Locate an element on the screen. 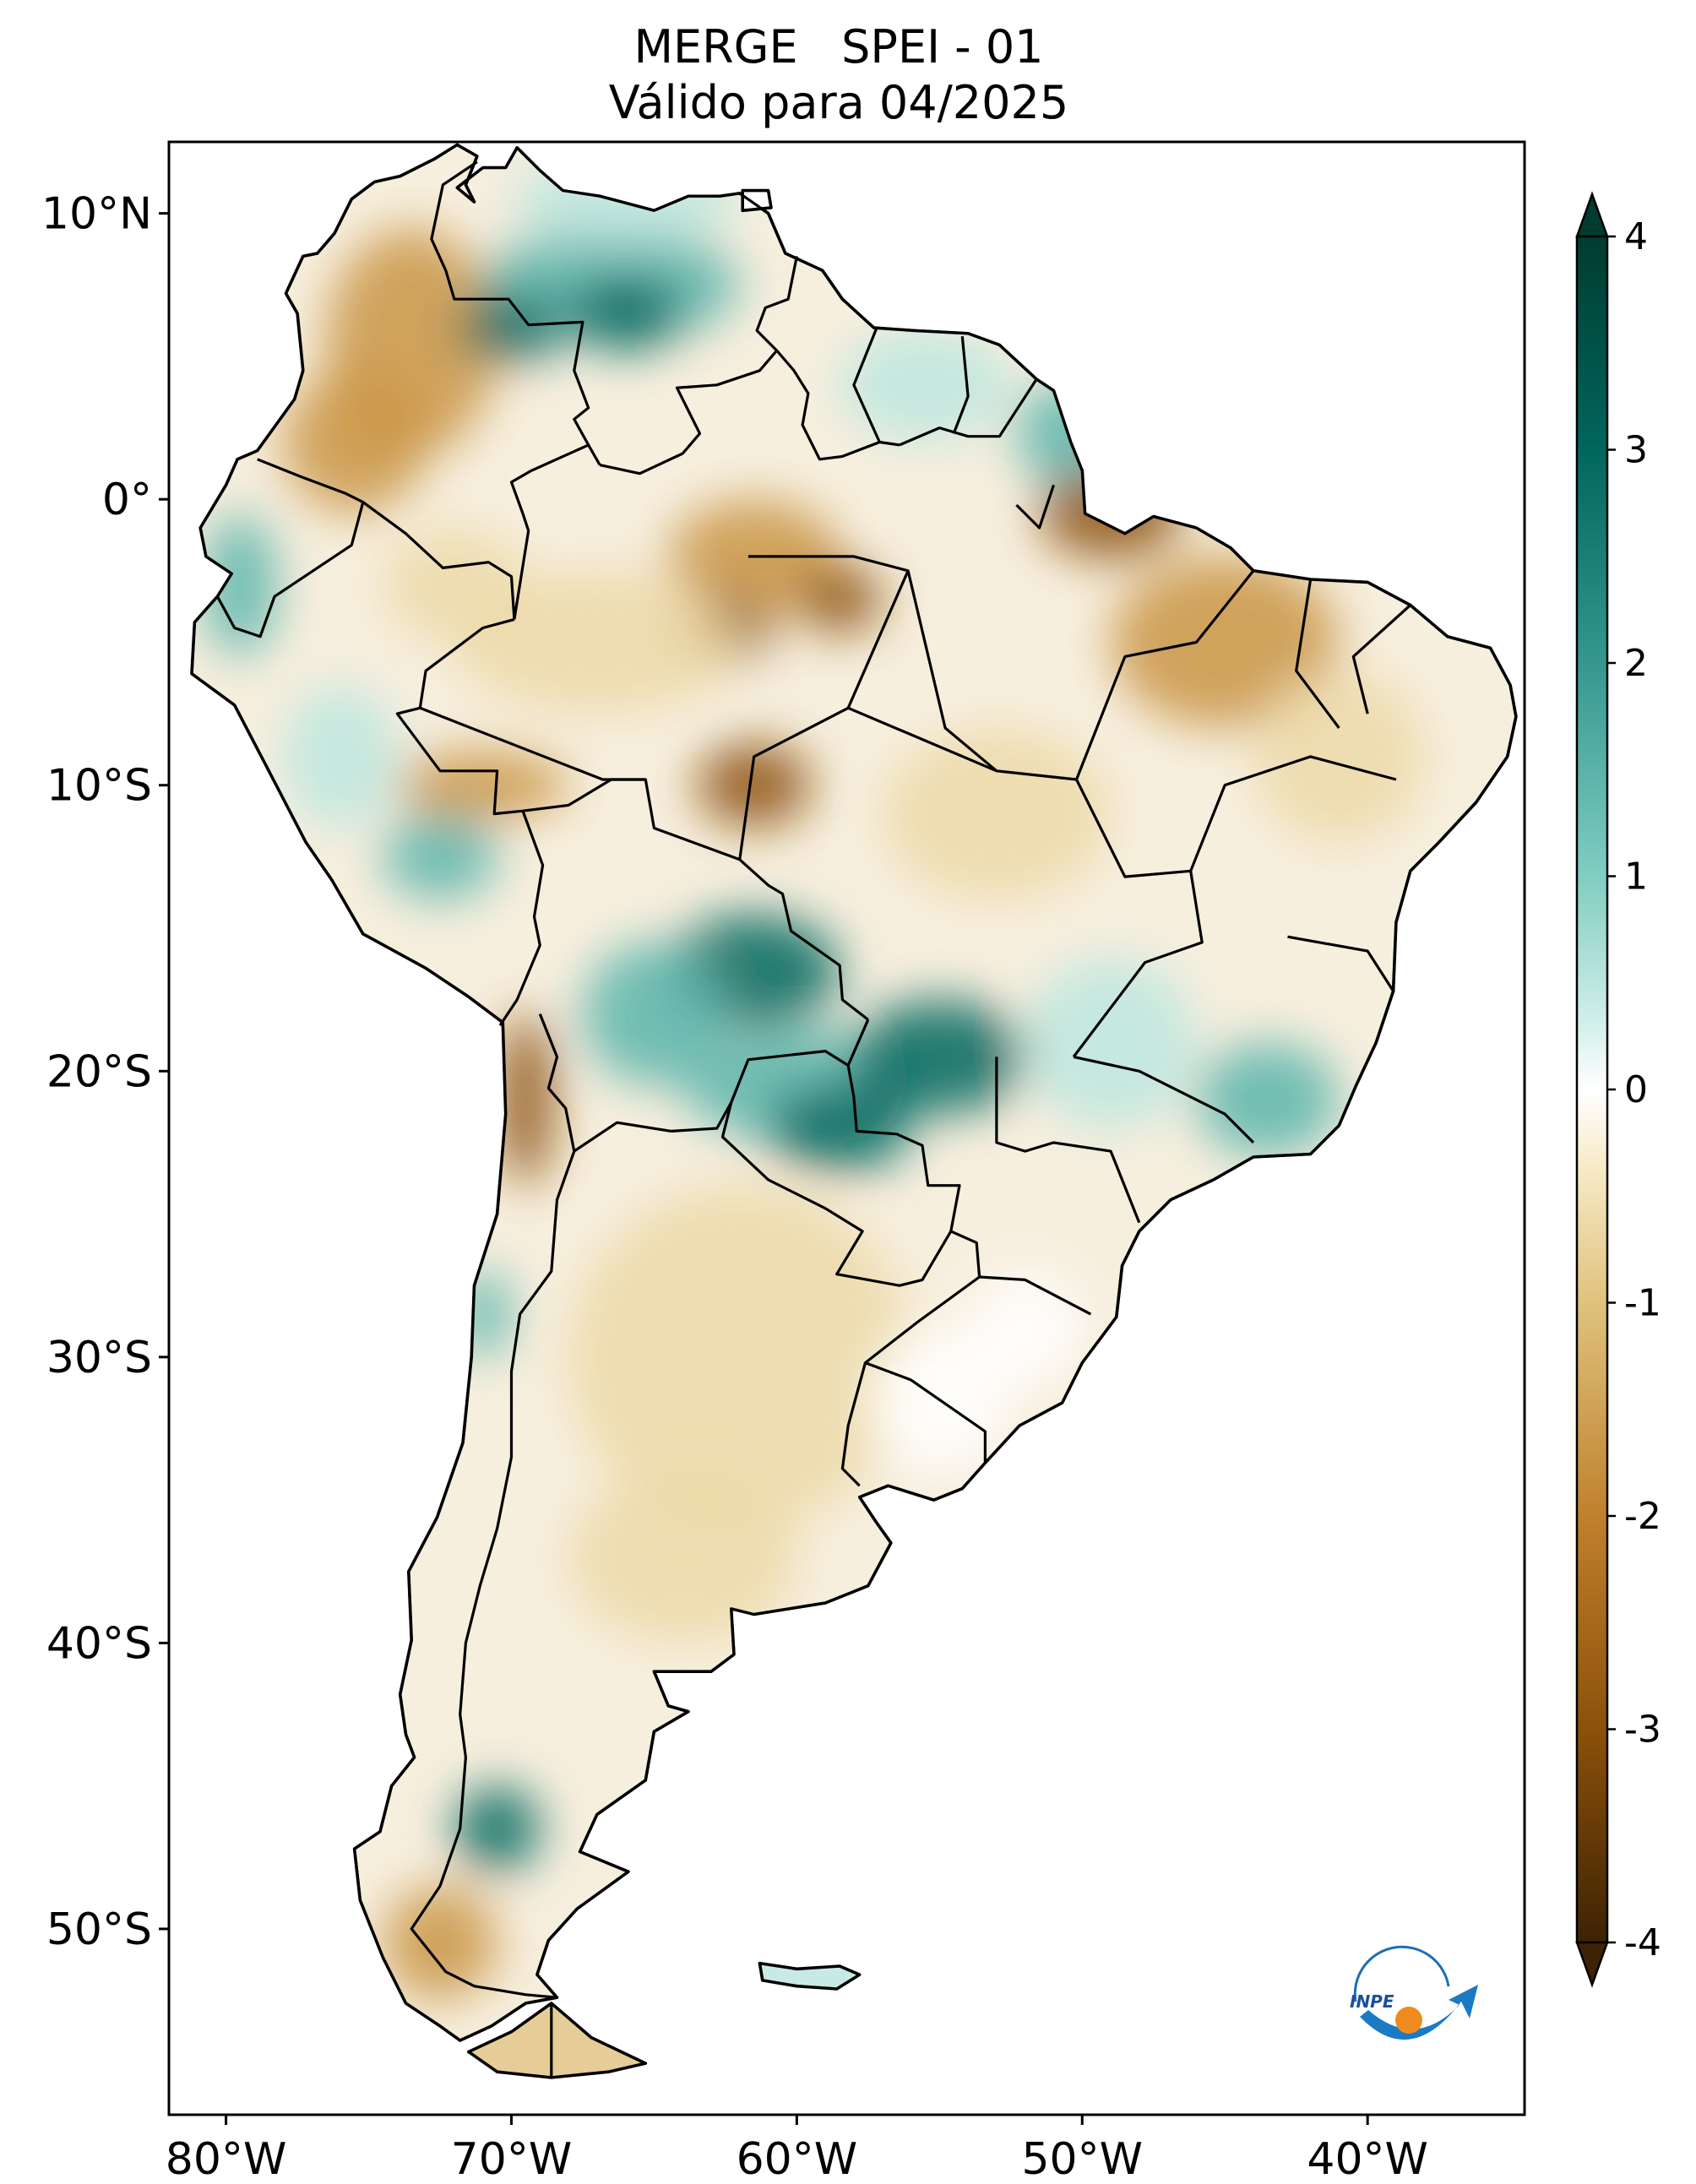 The width and height of the screenshot is (1696, 2184). latitude-ticks: 10°N 0° 10°S 20°S 30°S 40°S 50°S is located at coordinates (105, 1072).